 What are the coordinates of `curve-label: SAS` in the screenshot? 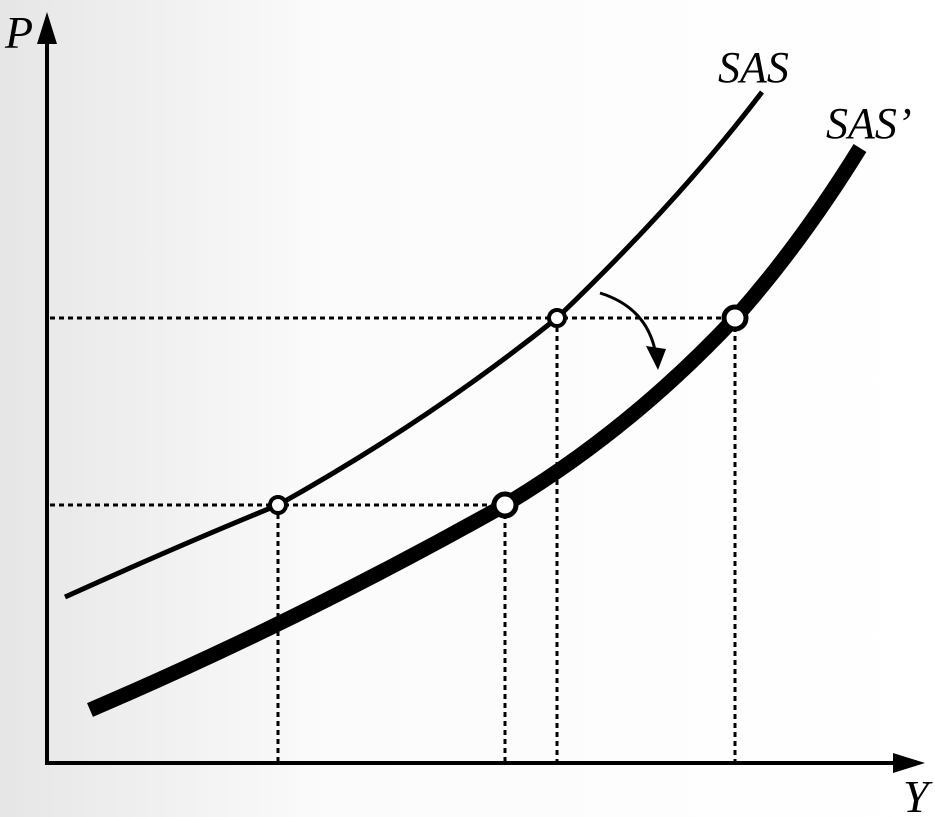 It's located at (753, 67).